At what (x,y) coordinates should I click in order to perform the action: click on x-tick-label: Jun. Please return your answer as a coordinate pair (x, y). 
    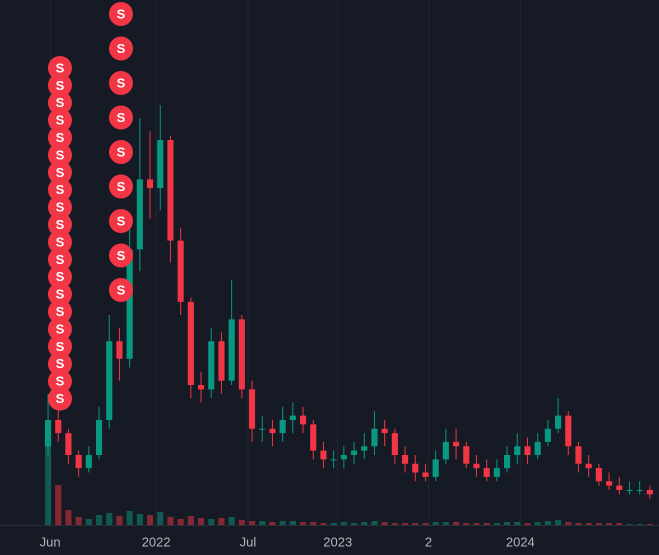
    Looking at the image, I should click on (50, 541).